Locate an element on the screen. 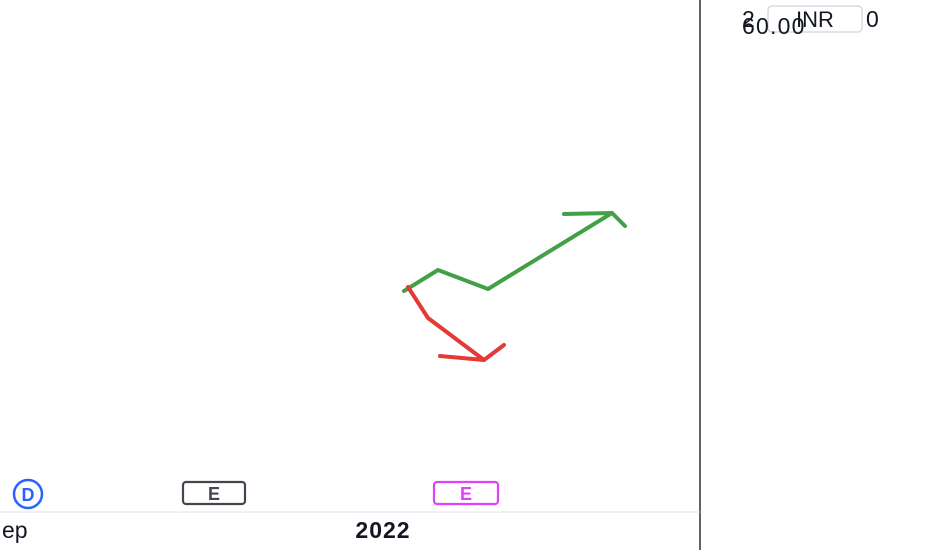 This screenshot has width=932, height=555. earnings-marker-upcoming is located at coordinates (466, 493).